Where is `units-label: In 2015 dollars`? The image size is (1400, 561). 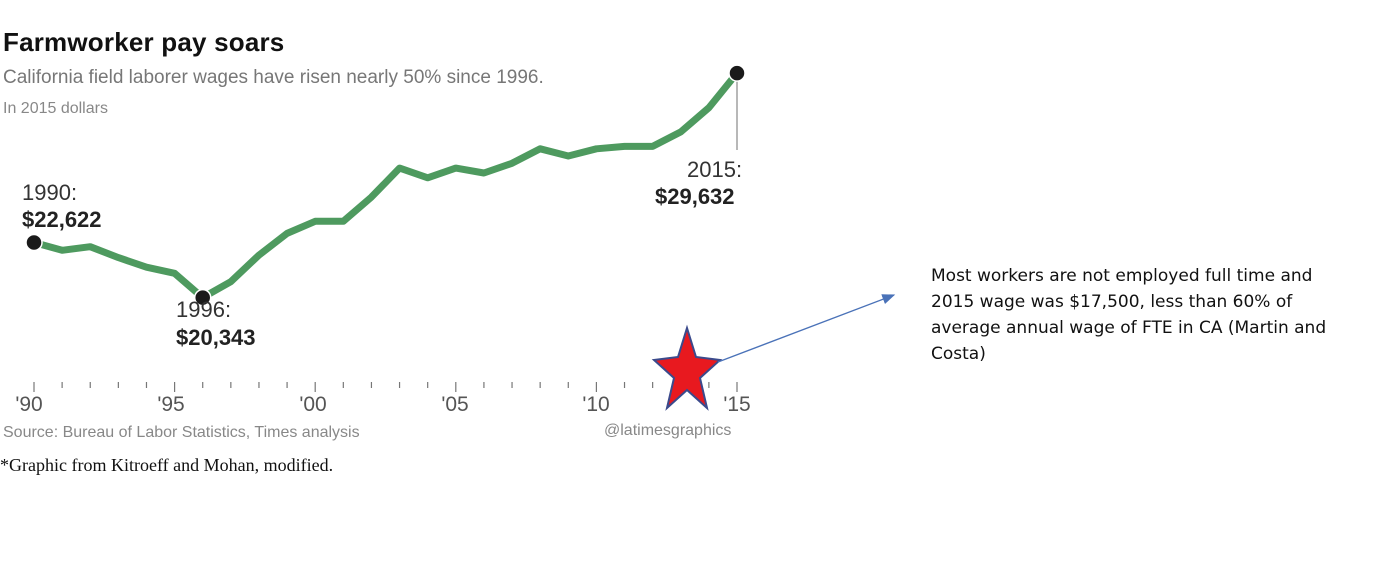
units-label: In 2015 dollars is located at coordinates (55, 108).